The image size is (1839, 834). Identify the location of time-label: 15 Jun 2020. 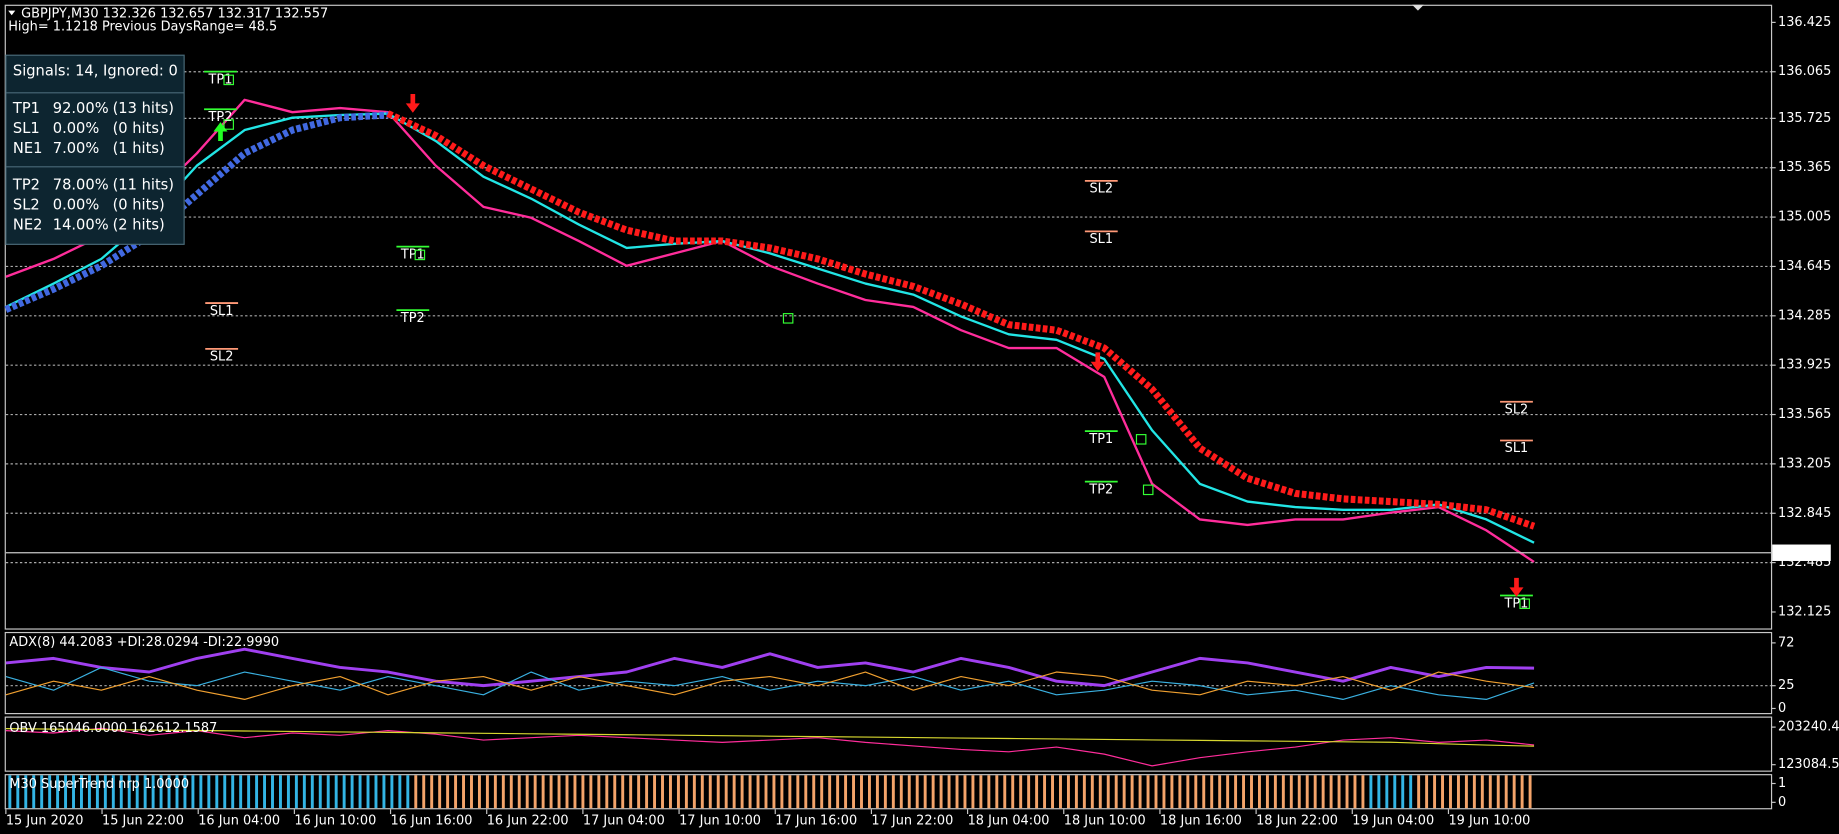
(45, 821).